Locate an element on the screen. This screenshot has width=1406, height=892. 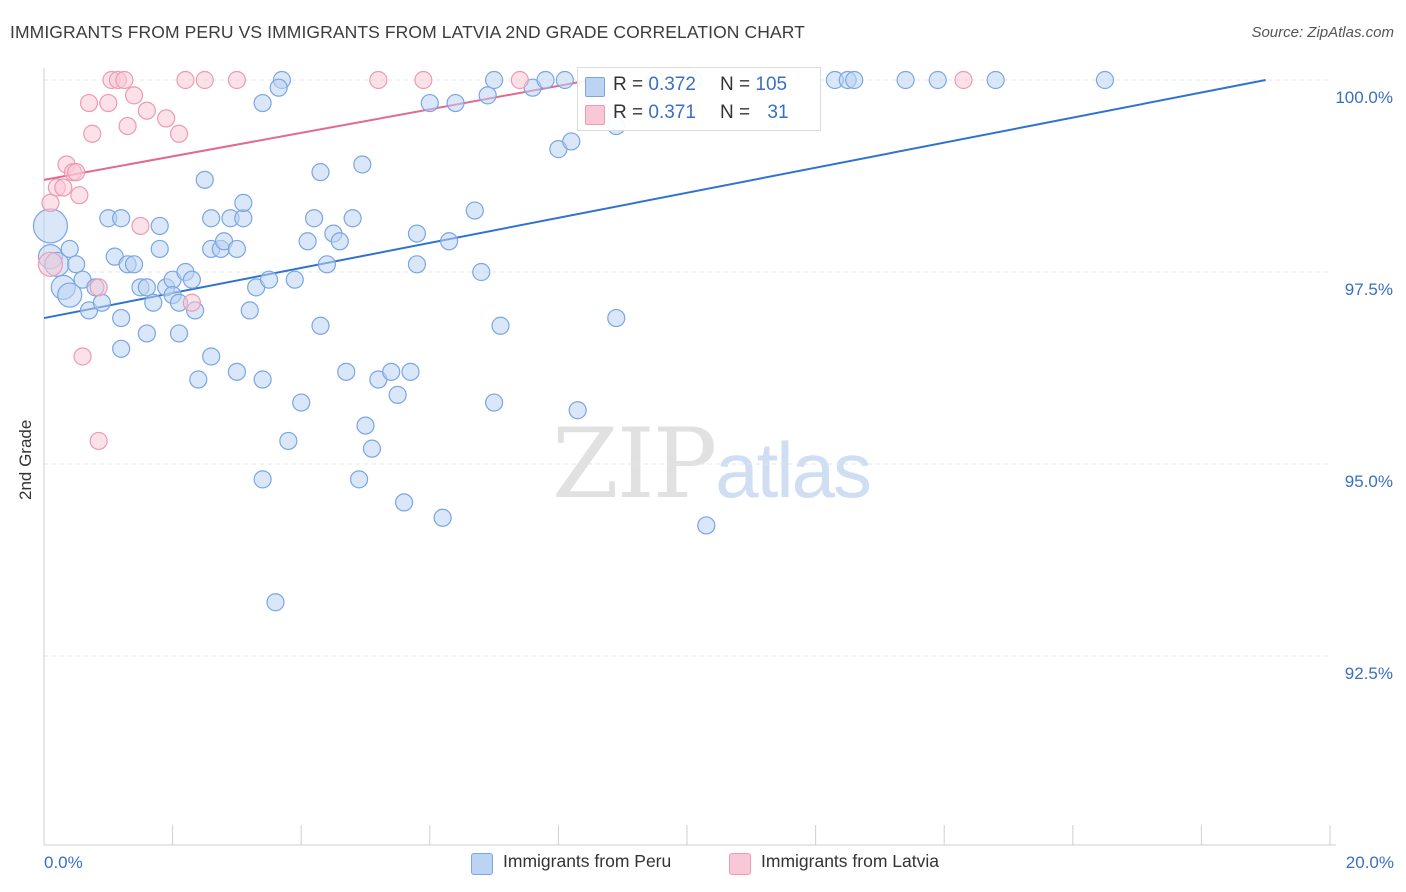
x-tick-min: 0.0% is located at coordinates (63, 862).